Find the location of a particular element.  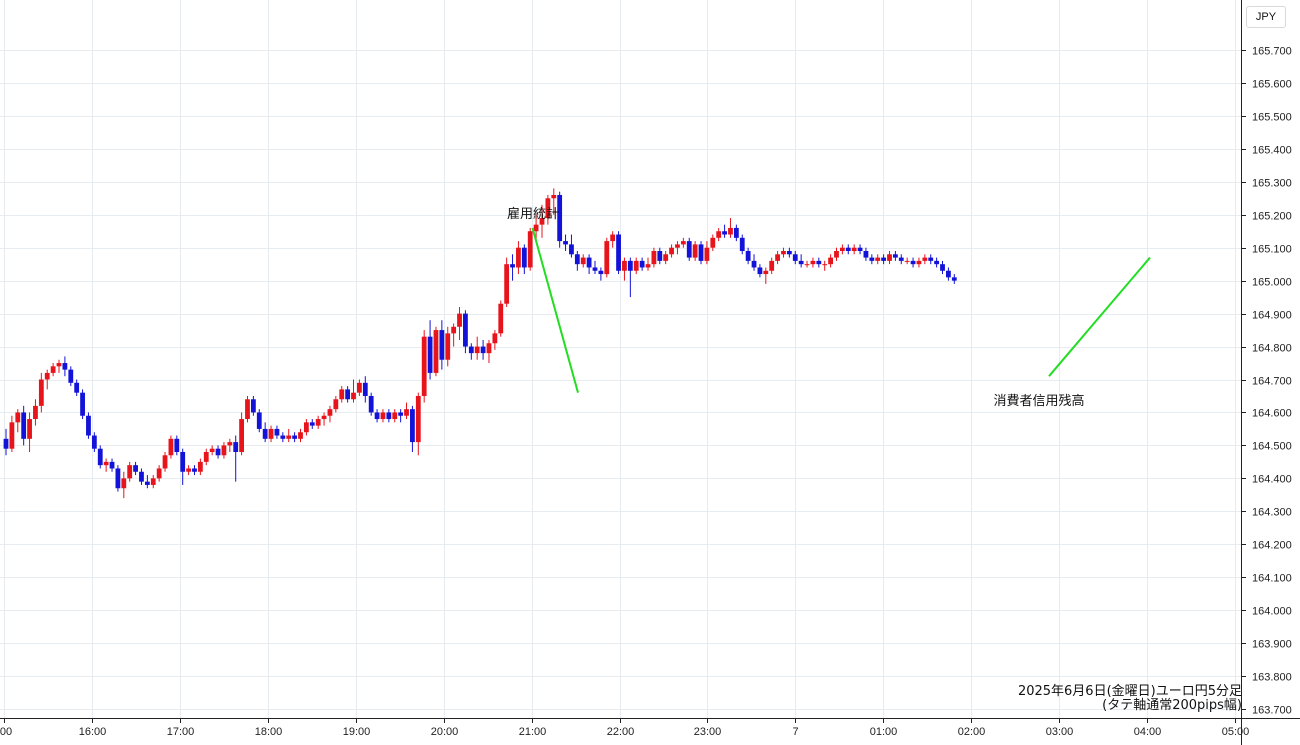

y-tick-label: 163.900 is located at coordinates (1272, 645).